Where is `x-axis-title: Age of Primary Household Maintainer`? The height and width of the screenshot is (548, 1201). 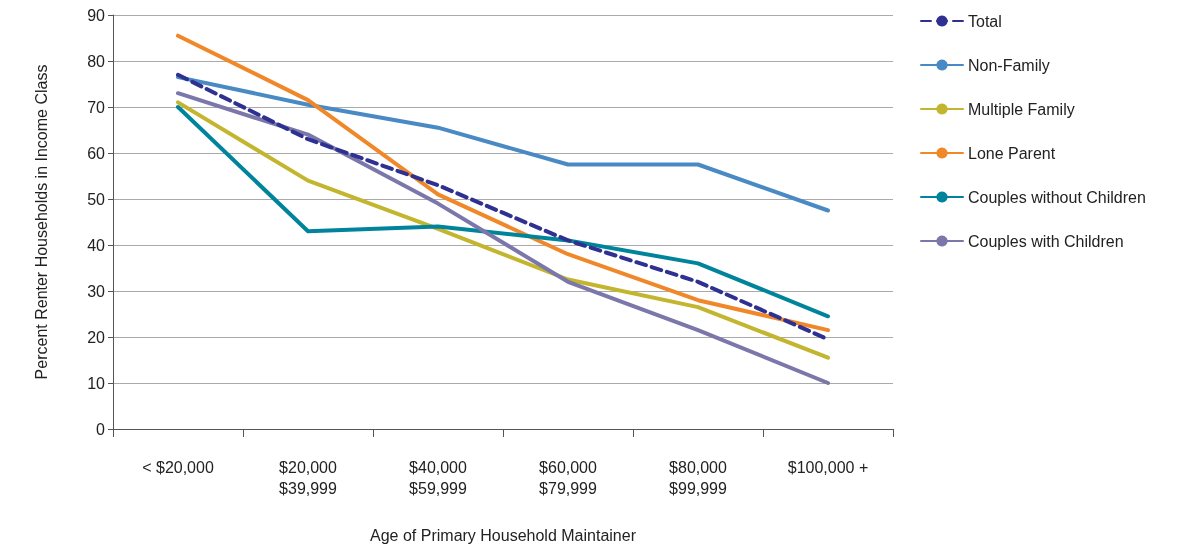
x-axis-title: Age of Primary Household Maintainer is located at coordinates (503, 535).